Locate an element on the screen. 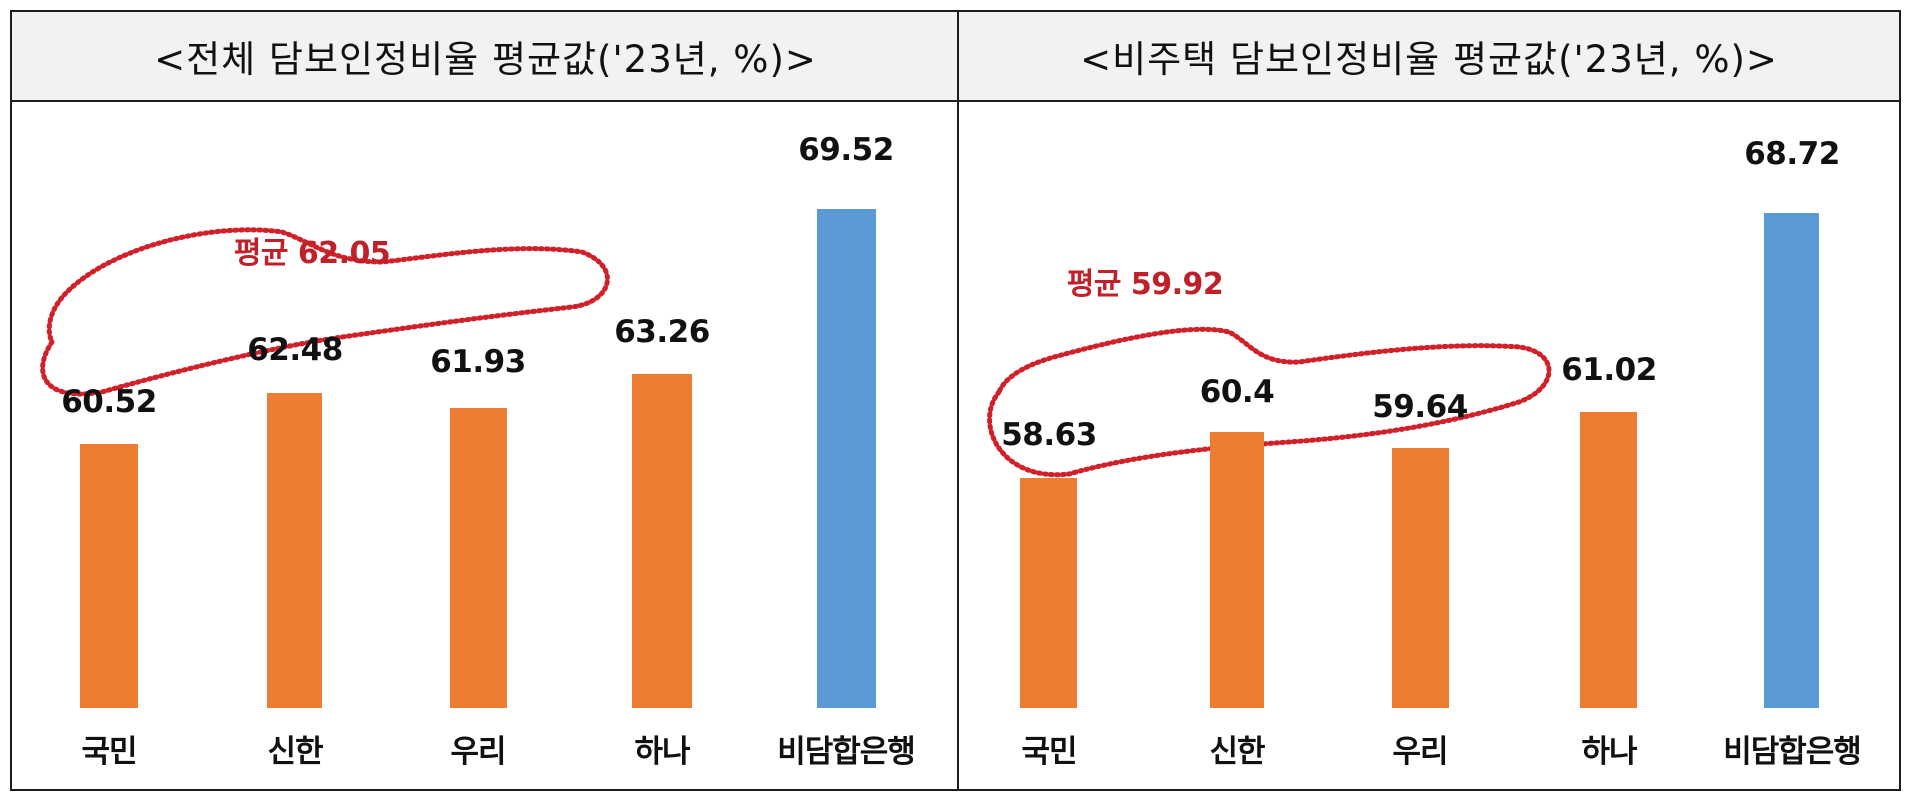 The image size is (1915, 800). value-label-non-collusion-banks: 68.72 is located at coordinates (1792, 154).